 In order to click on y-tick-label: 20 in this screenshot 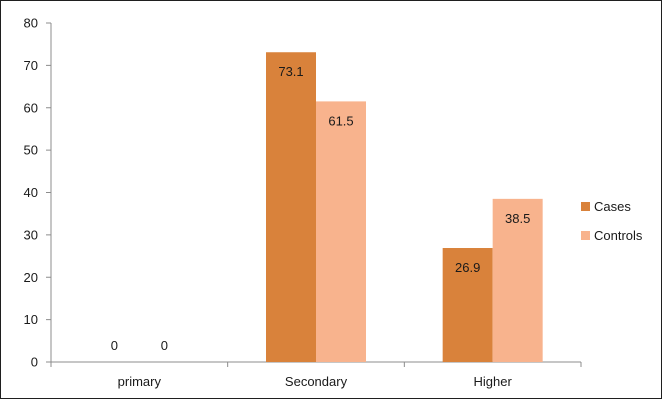, I will do `click(31, 277)`.